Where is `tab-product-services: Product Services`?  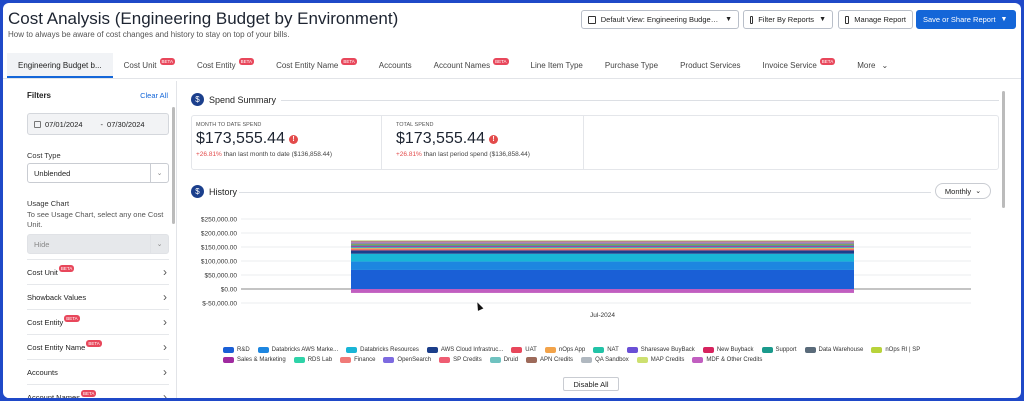
tab-product-services: Product Services is located at coordinates (710, 69).